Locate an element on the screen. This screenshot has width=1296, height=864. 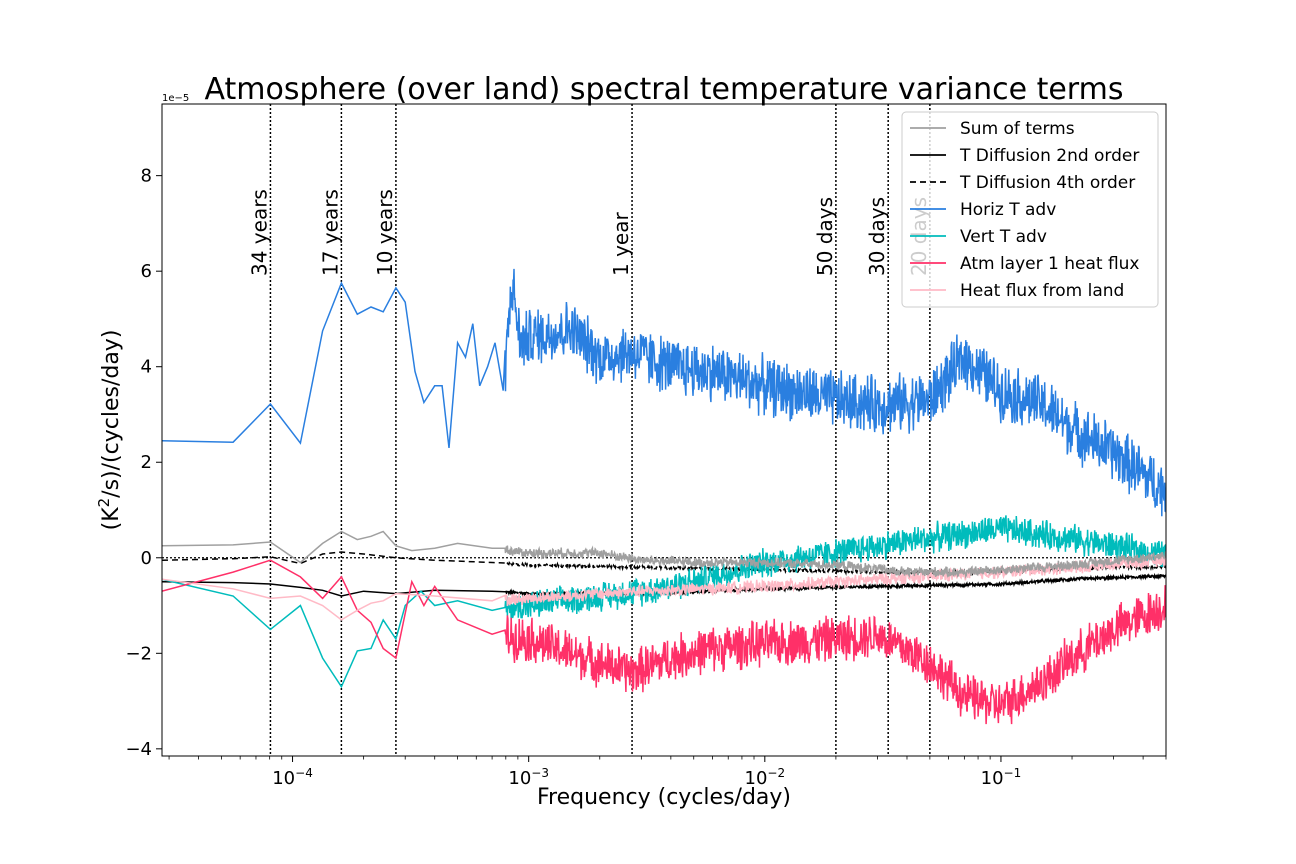
x-tick-label-0: 10⁻⁴ is located at coordinates (292, 777).